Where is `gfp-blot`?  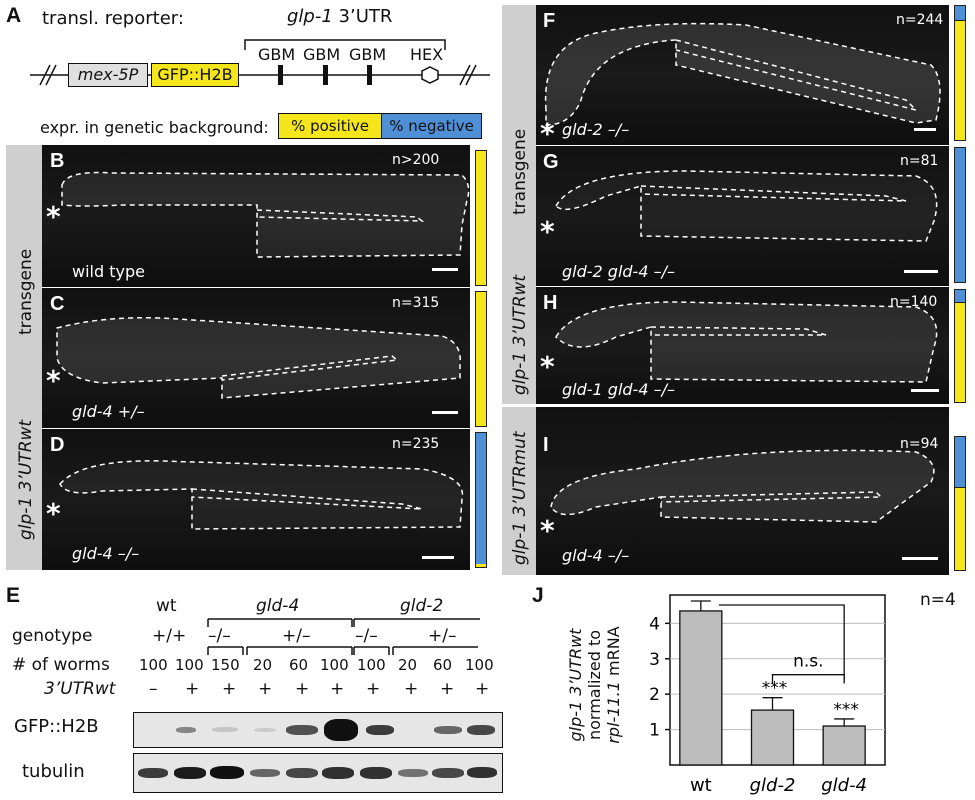 gfp-blot is located at coordinates (318, 730).